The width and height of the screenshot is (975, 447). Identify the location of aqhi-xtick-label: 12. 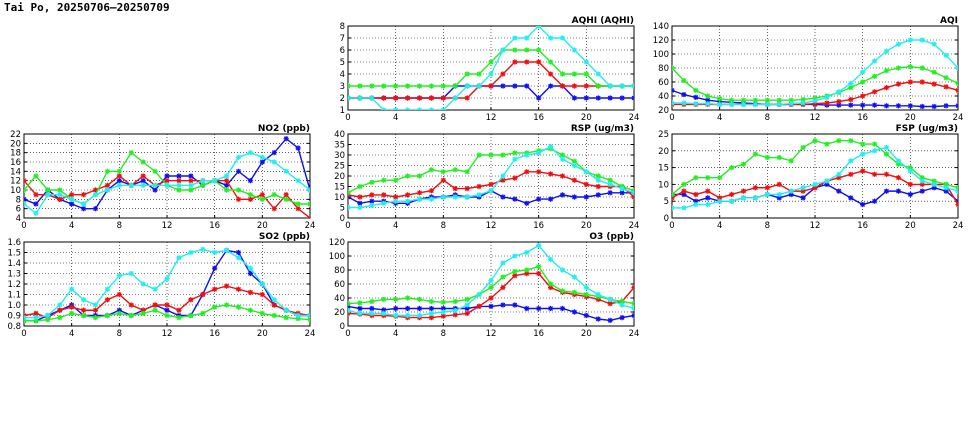
(491, 118).